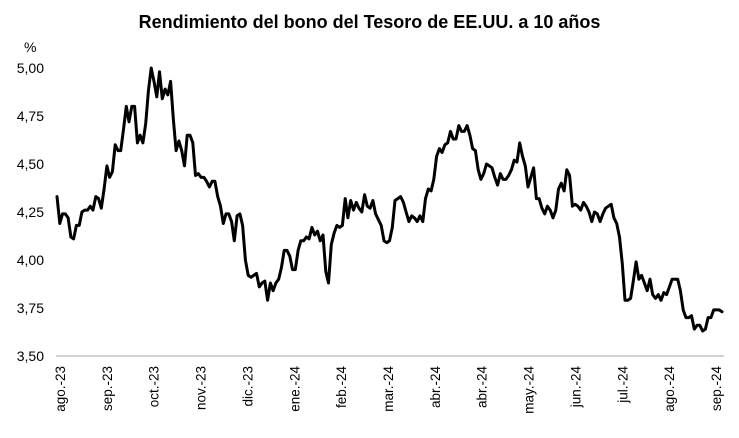 The image size is (739, 438). I want to click on x-tick-label: jul.-24, so click(622, 385).